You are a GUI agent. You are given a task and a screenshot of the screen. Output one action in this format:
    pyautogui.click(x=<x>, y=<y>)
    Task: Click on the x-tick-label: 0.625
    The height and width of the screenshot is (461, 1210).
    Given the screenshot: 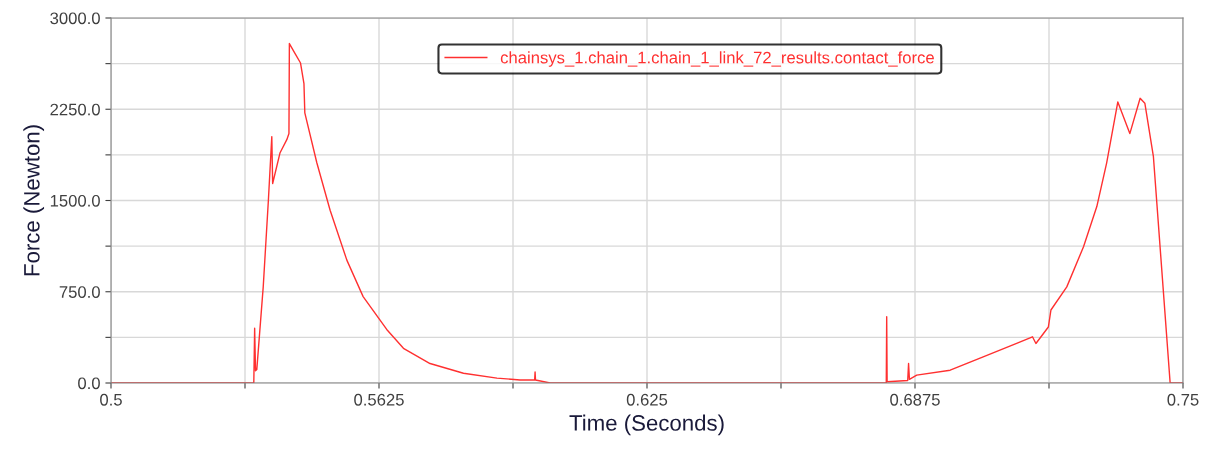 What is the action you would take?
    pyautogui.click(x=647, y=399)
    